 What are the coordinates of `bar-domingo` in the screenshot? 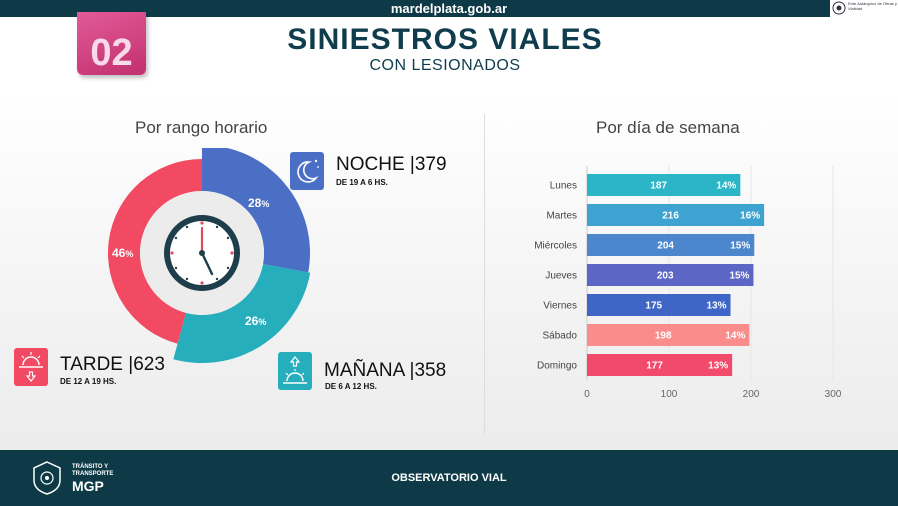 It's located at (660, 365).